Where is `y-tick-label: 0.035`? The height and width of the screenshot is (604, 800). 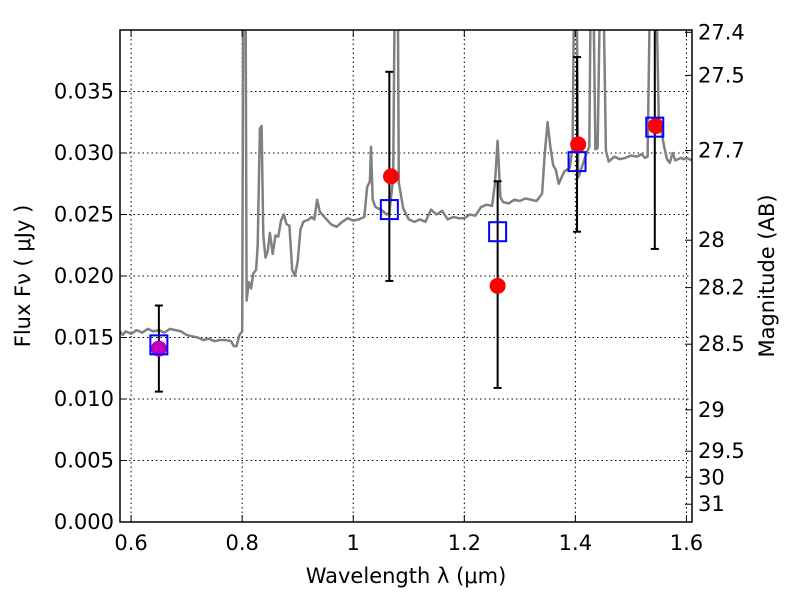
y-tick-label: 0.035 is located at coordinates (84, 92).